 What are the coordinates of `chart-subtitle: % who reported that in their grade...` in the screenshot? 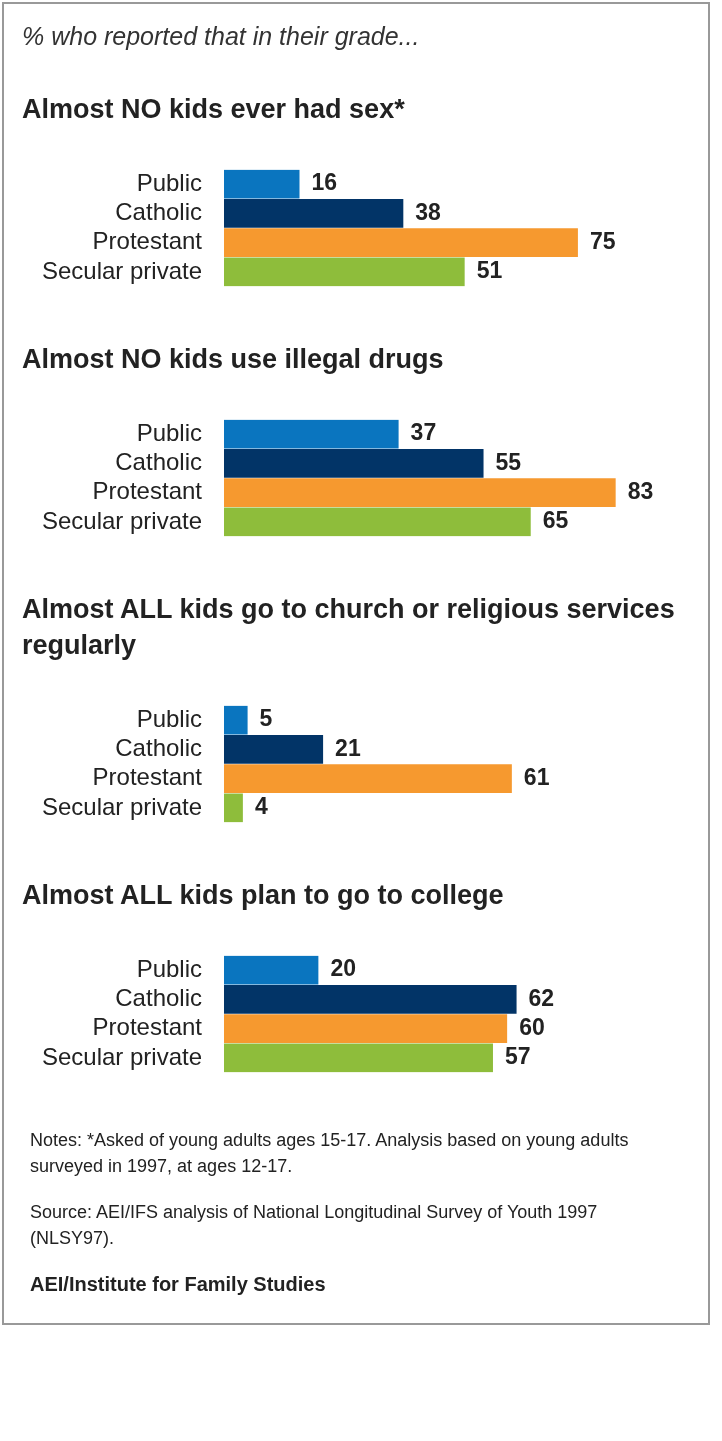 It's located at (221, 36).